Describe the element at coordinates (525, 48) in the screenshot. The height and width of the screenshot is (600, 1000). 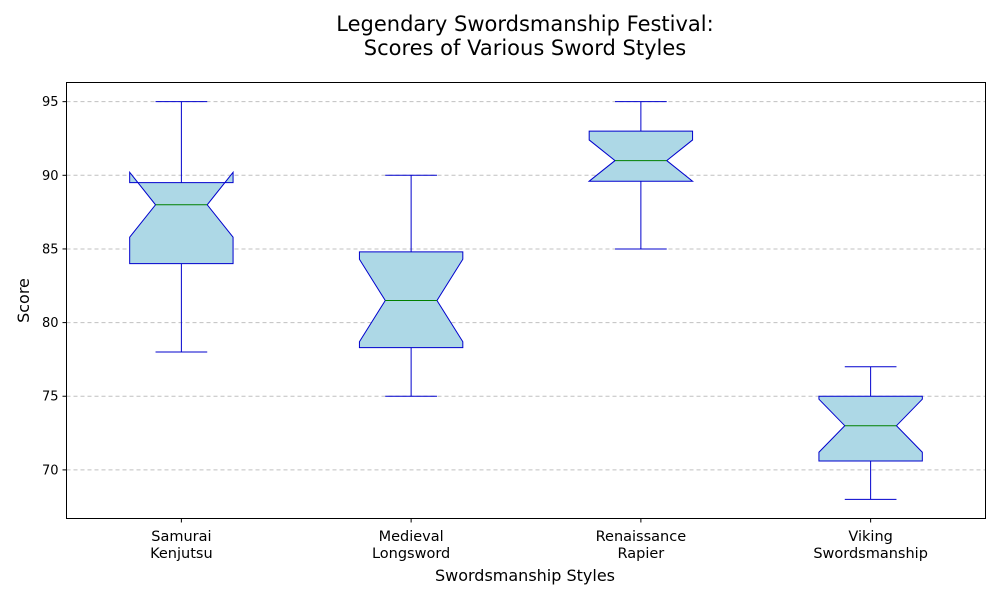
I see `chart-title-line-2: Scores of Various Sword Styles` at that location.